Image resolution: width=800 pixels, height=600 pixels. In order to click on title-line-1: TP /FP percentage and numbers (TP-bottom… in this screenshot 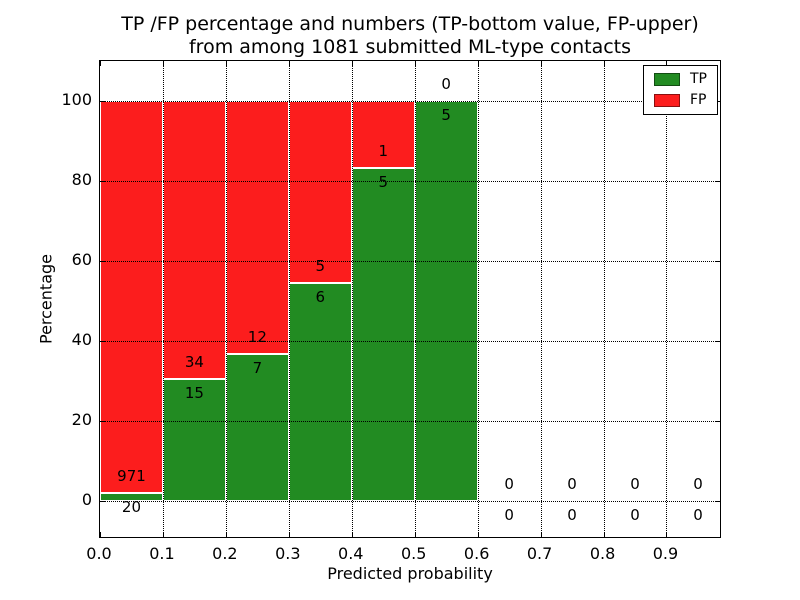, I will do `click(410, 24)`.